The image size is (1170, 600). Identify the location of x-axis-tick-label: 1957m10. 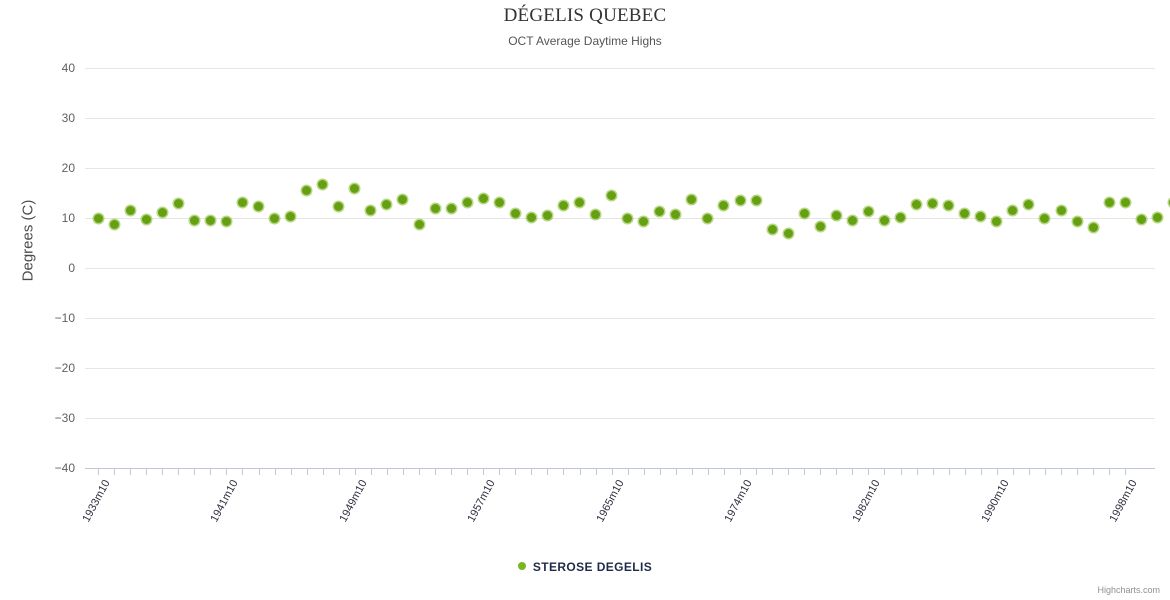
(481, 501).